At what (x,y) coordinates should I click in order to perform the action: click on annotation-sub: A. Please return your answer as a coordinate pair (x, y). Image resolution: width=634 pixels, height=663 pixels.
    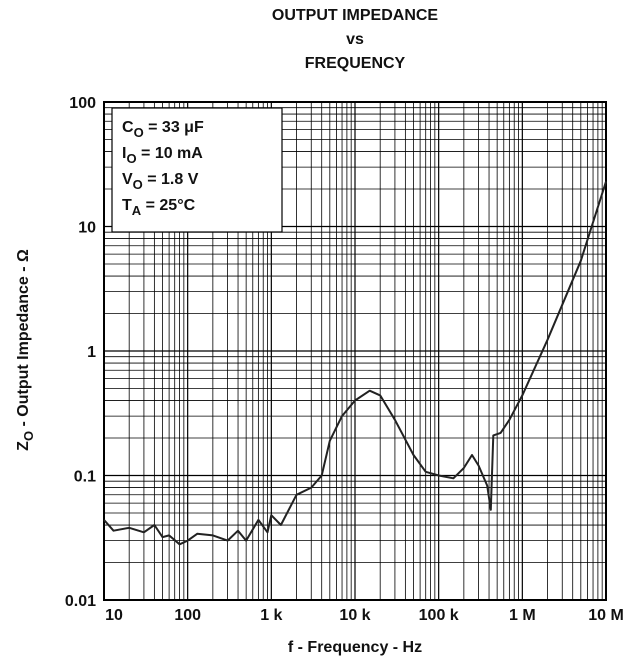
    Looking at the image, I should click on (137, 210).